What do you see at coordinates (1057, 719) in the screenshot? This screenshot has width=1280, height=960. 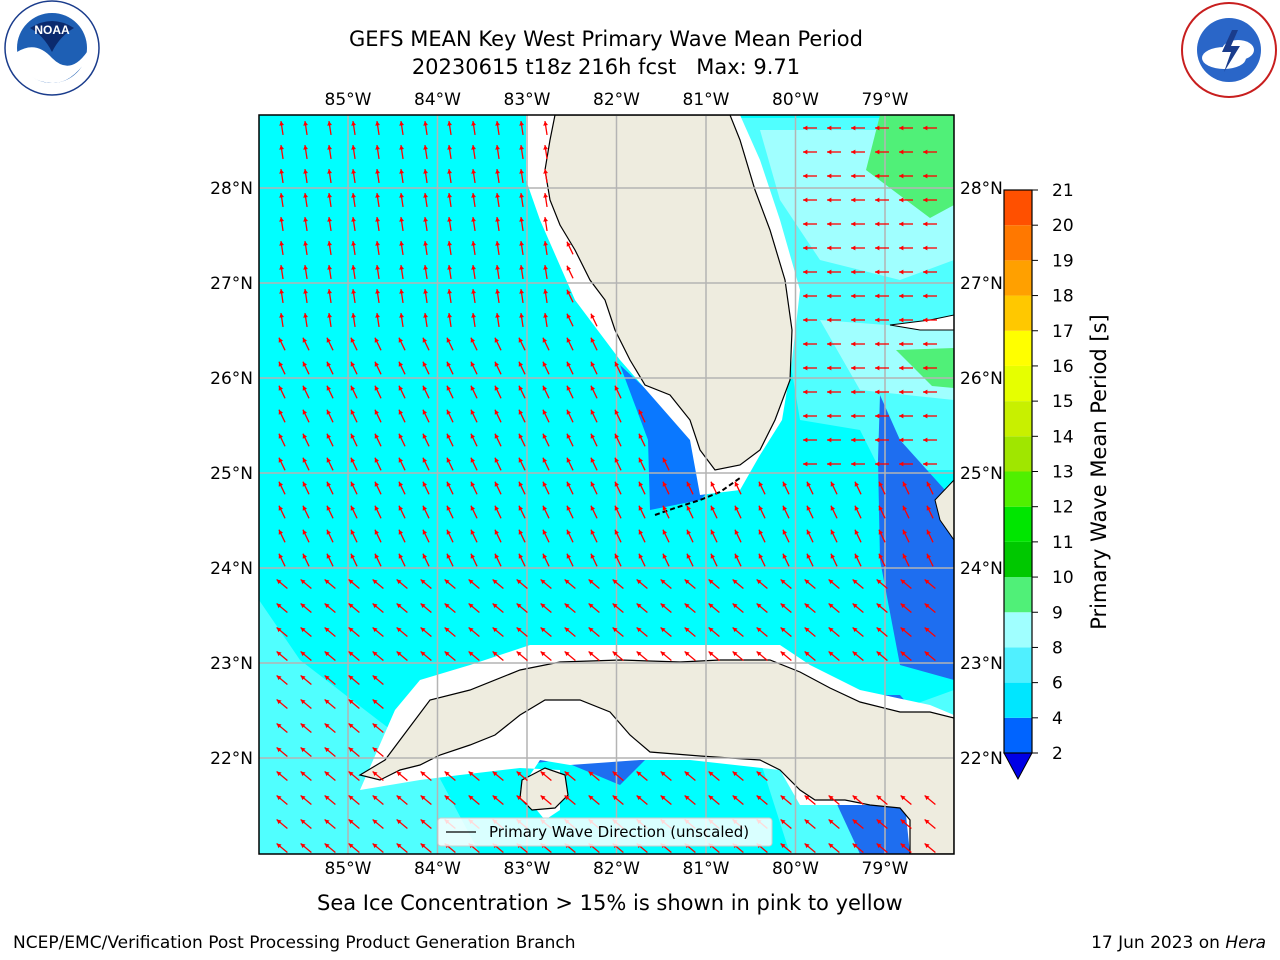 I see `colorbar-tick-label: 4` at bounding box center [1057, 719].